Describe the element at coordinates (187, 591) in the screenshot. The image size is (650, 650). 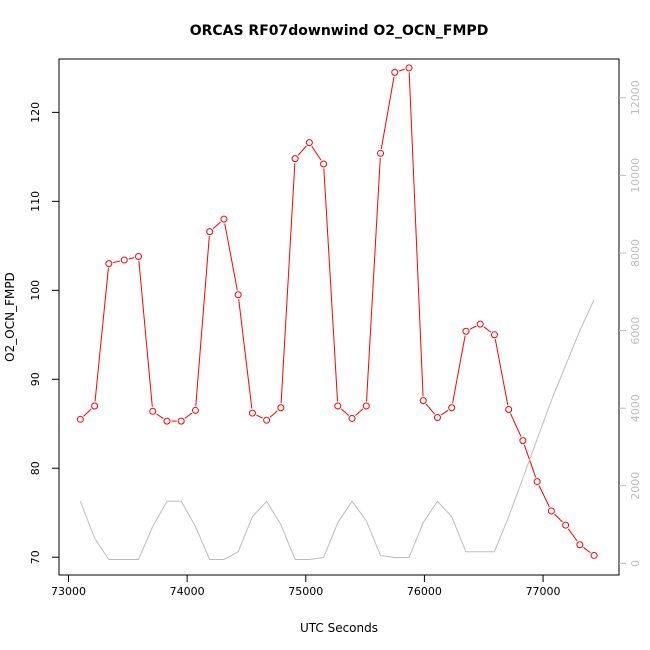
I see `x-tick-label: 74000` at that location.